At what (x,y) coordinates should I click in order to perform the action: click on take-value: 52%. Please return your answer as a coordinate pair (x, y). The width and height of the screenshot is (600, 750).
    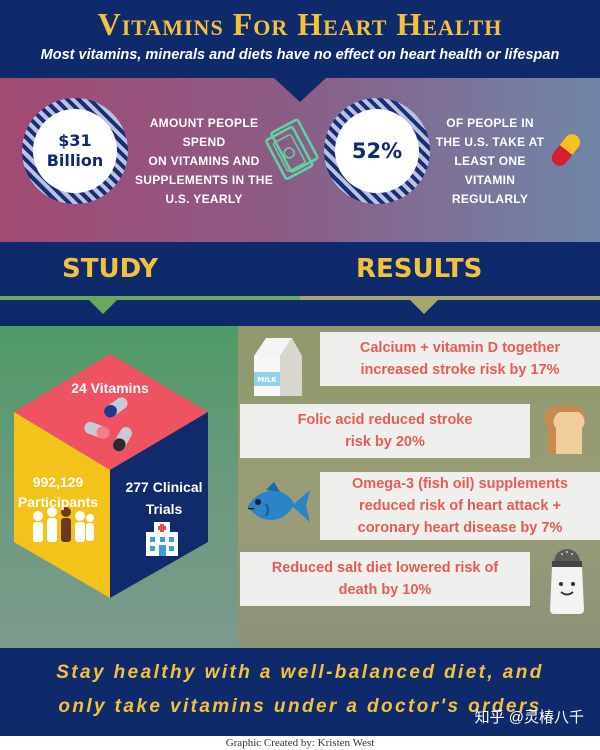
    Looking at the image, I should click on (377, 151).